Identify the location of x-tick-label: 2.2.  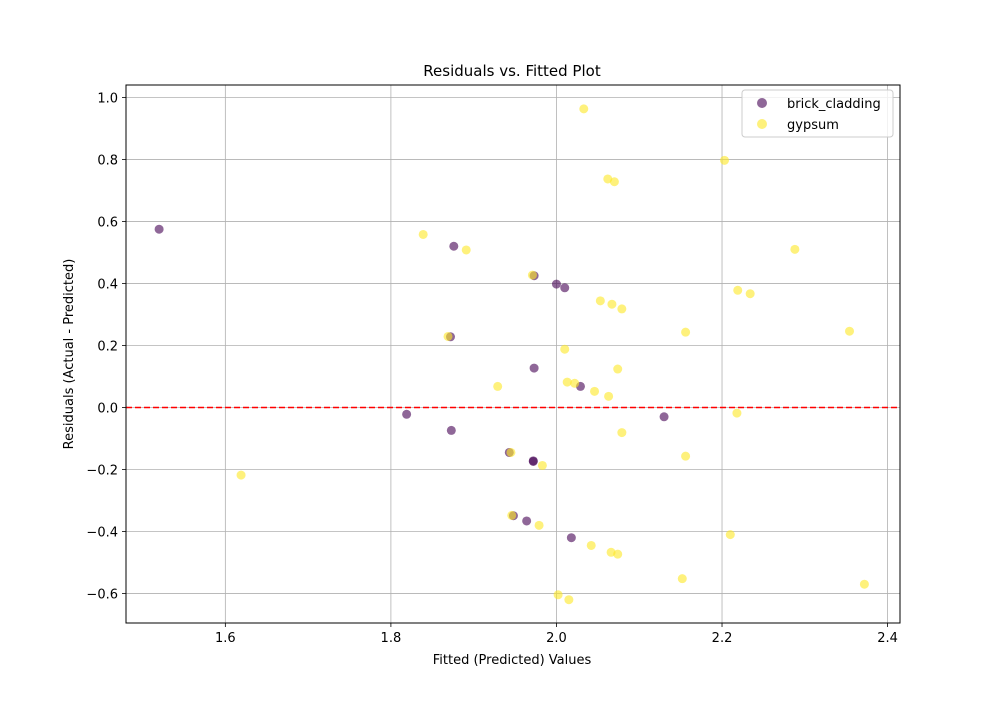
(722, 638).